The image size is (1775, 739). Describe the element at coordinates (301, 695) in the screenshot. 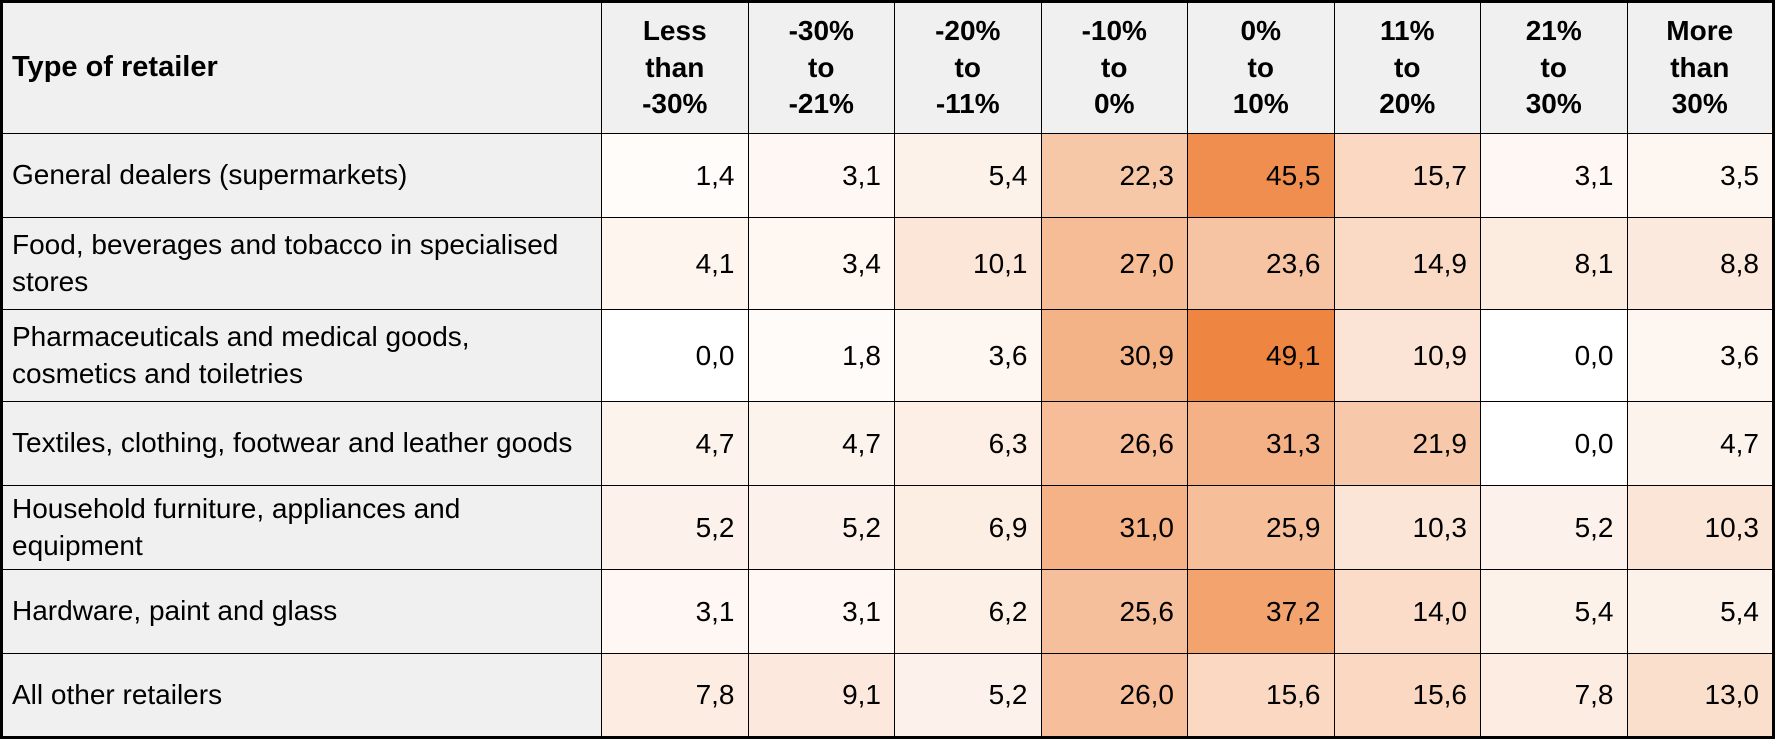

I see `row-label: All other retailers` at that location.